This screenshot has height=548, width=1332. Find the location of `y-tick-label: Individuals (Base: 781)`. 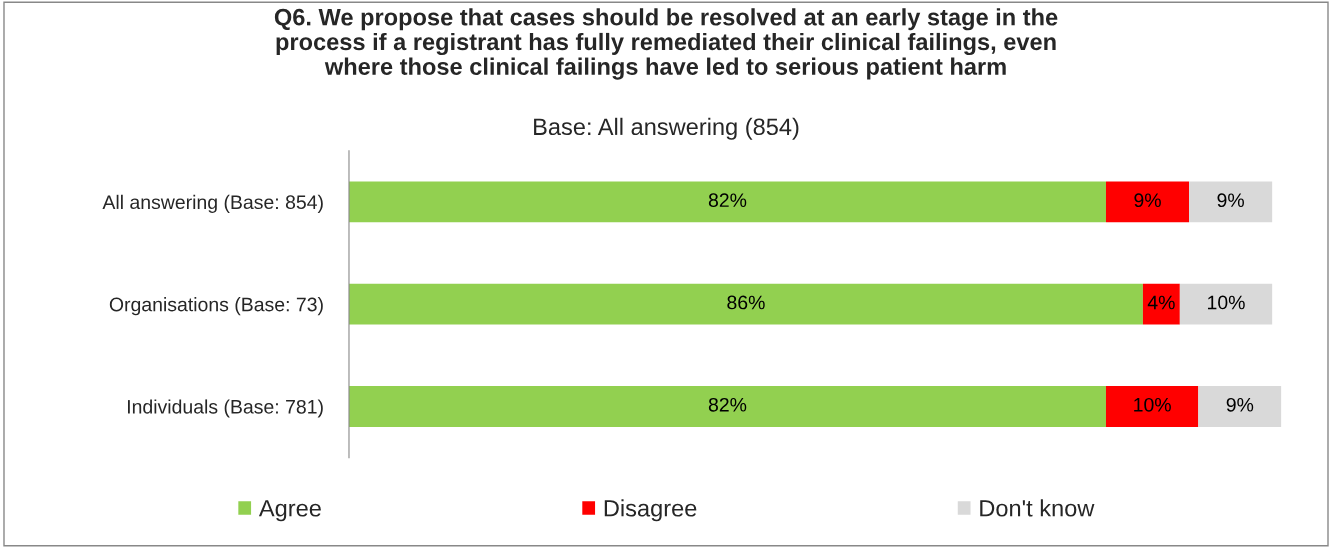

y-tick-label: Individuals (Base: 781) is located at coordinates (225, 408).